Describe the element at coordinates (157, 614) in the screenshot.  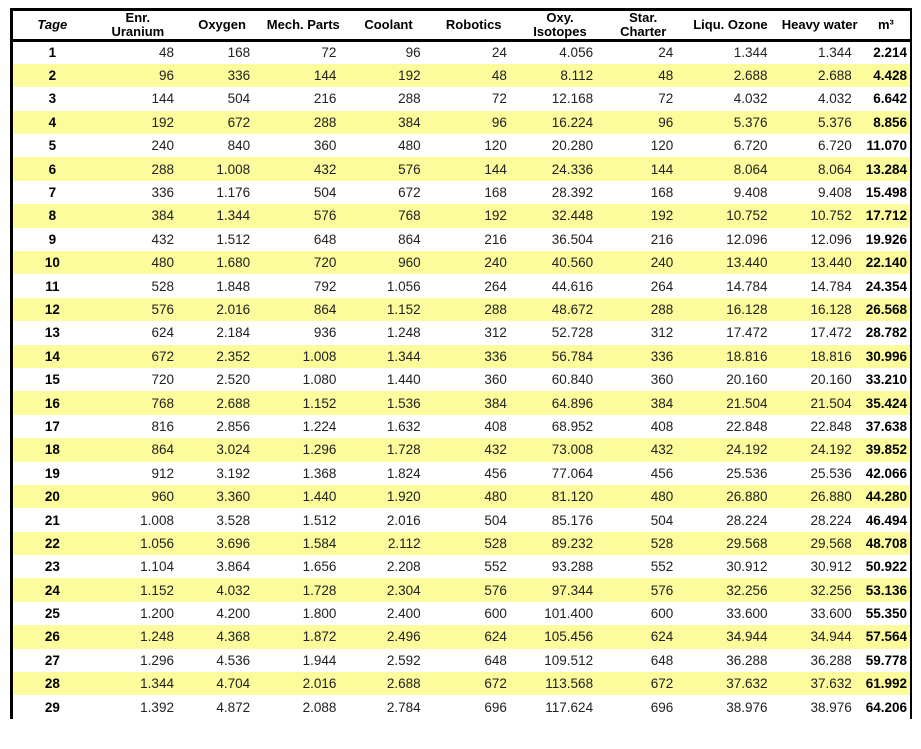
I see `cell-enr_uranium: 1.200` at that location.